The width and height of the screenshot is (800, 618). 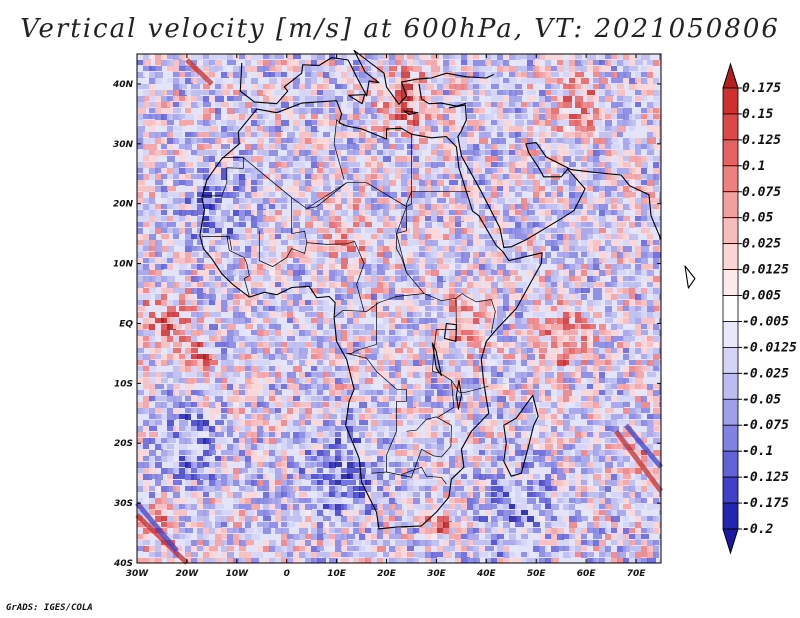 What do you see at coordinates (123, 504) in the screenshot?
I see `lat-tick-label: 30S` at bounding box center [123, 504].